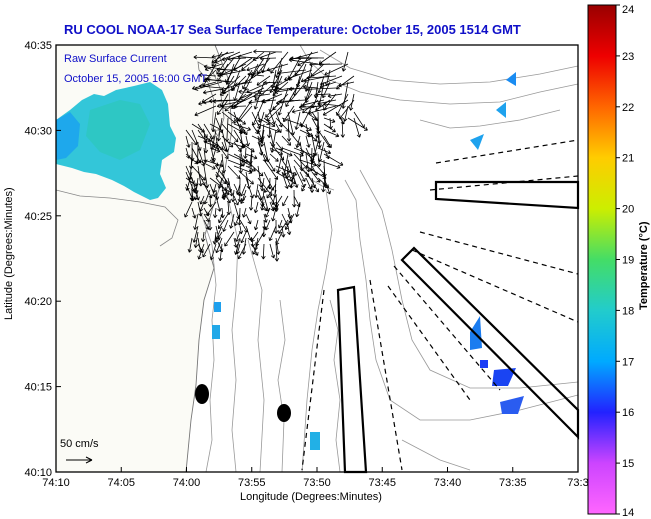  I want to click on colorbar-tick-label: 15, so click(628, 464).